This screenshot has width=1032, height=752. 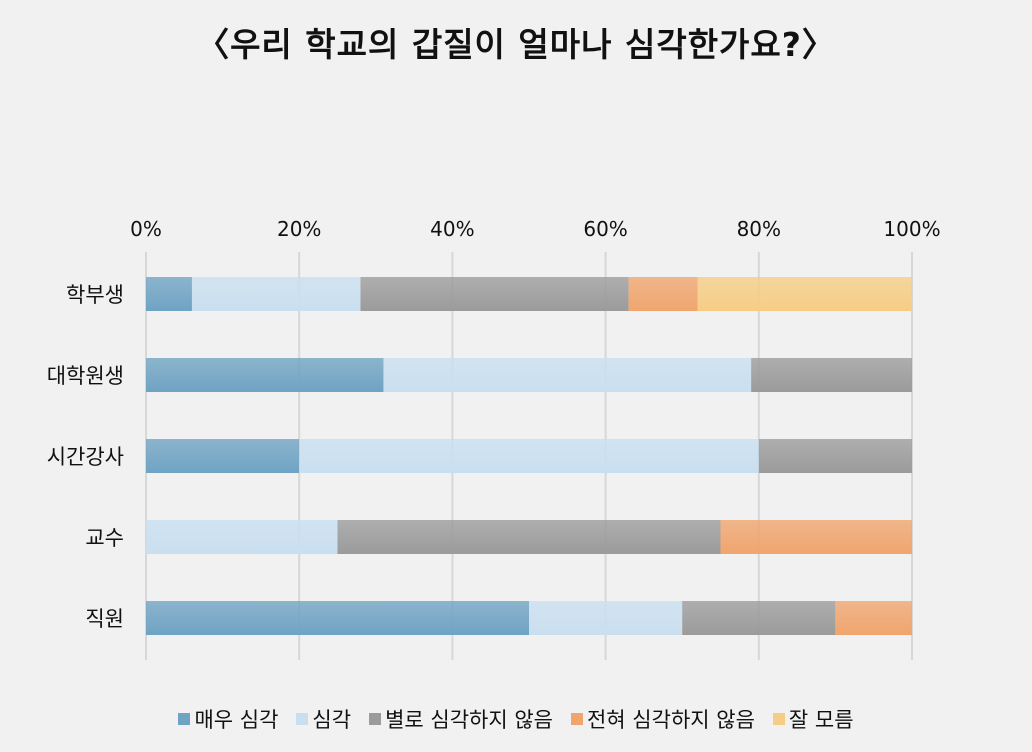 What do you see at coordinates (332, 720) in the screenshot?
I see `legend-label: 심각` at bounding box center [332, 720].